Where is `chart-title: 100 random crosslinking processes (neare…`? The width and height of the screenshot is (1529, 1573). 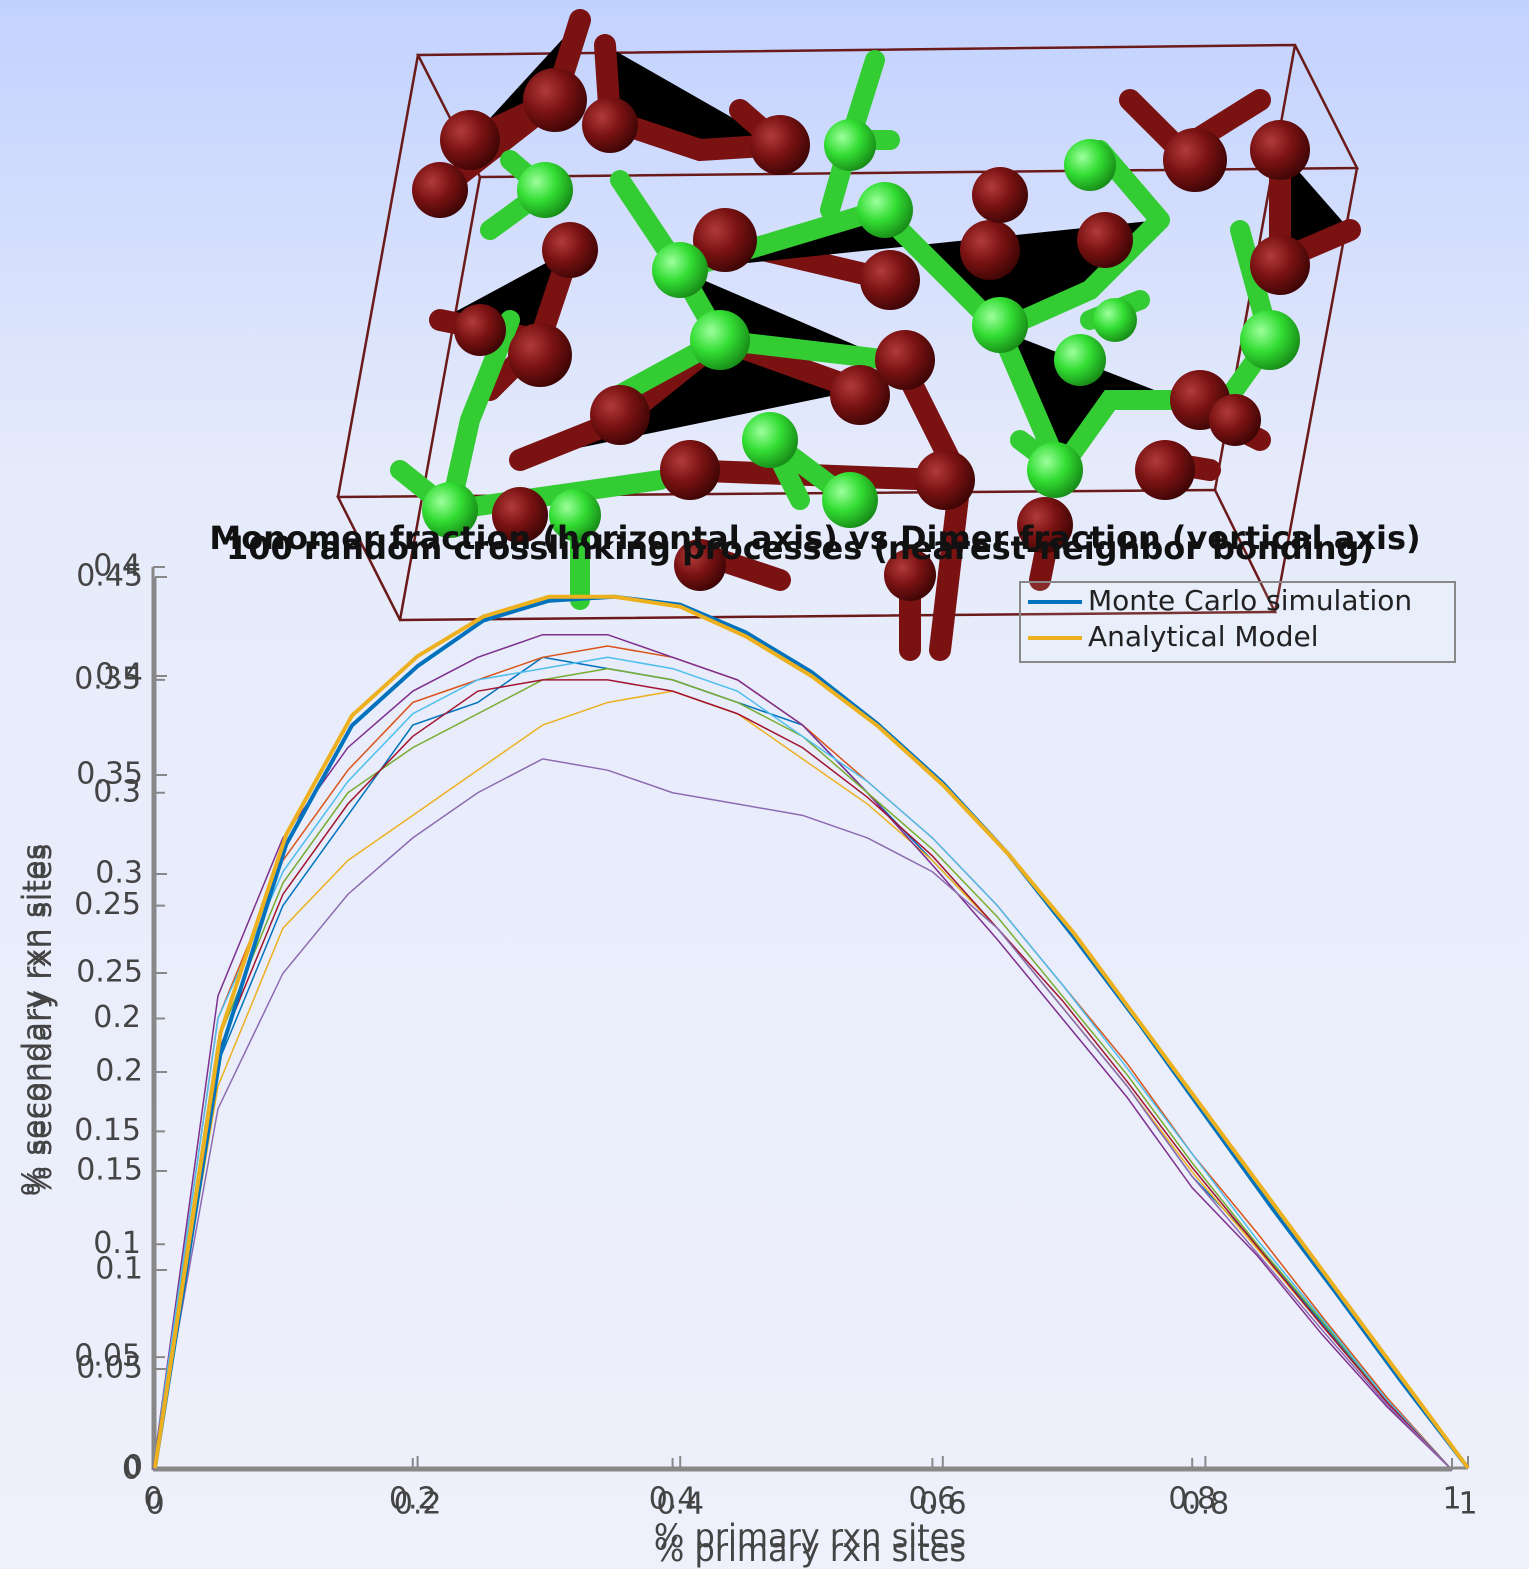 chart-title: 100 random crosslinking processes (neare… is located at coordinates (800, 548).